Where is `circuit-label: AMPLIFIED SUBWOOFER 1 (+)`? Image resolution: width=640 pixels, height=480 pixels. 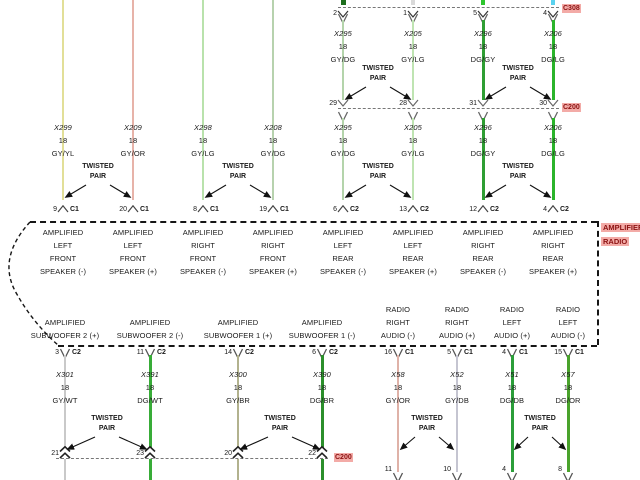 circuit-label: AMPLIFIED SUBWOOFER 1 (+) is located at coordinates (238, 329).